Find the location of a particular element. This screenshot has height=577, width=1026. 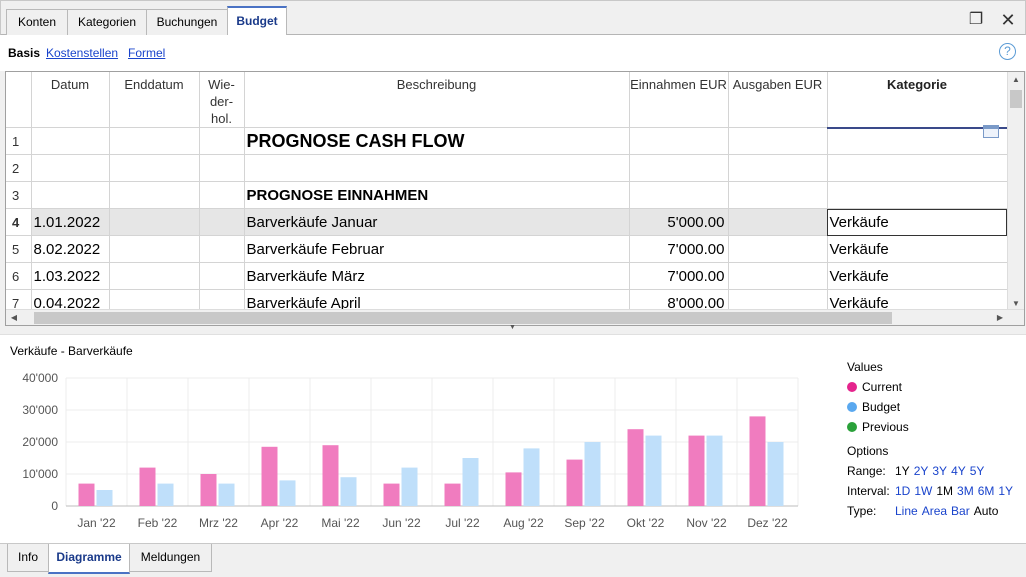

splitter-handle-icon: ▼ is located at coordinates (512, 327).